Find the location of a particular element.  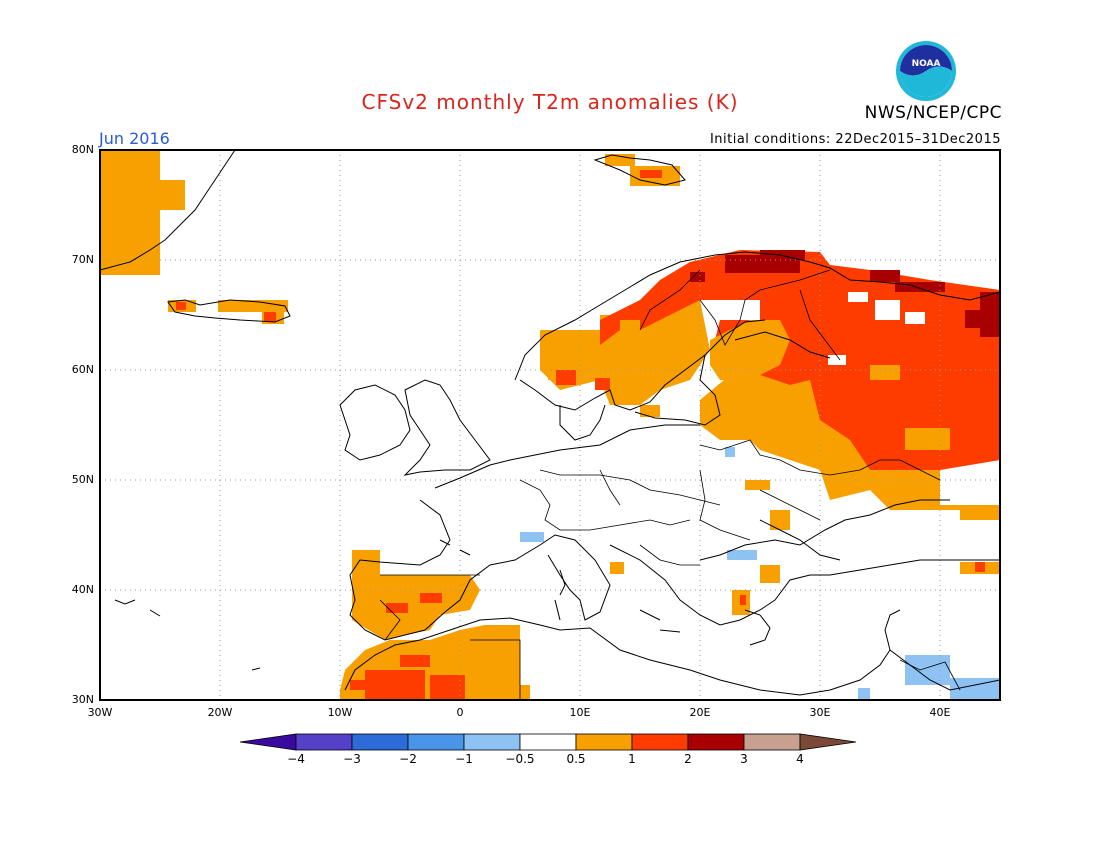

colorbar-label: 0.5 is located at coordinates (576, 759).